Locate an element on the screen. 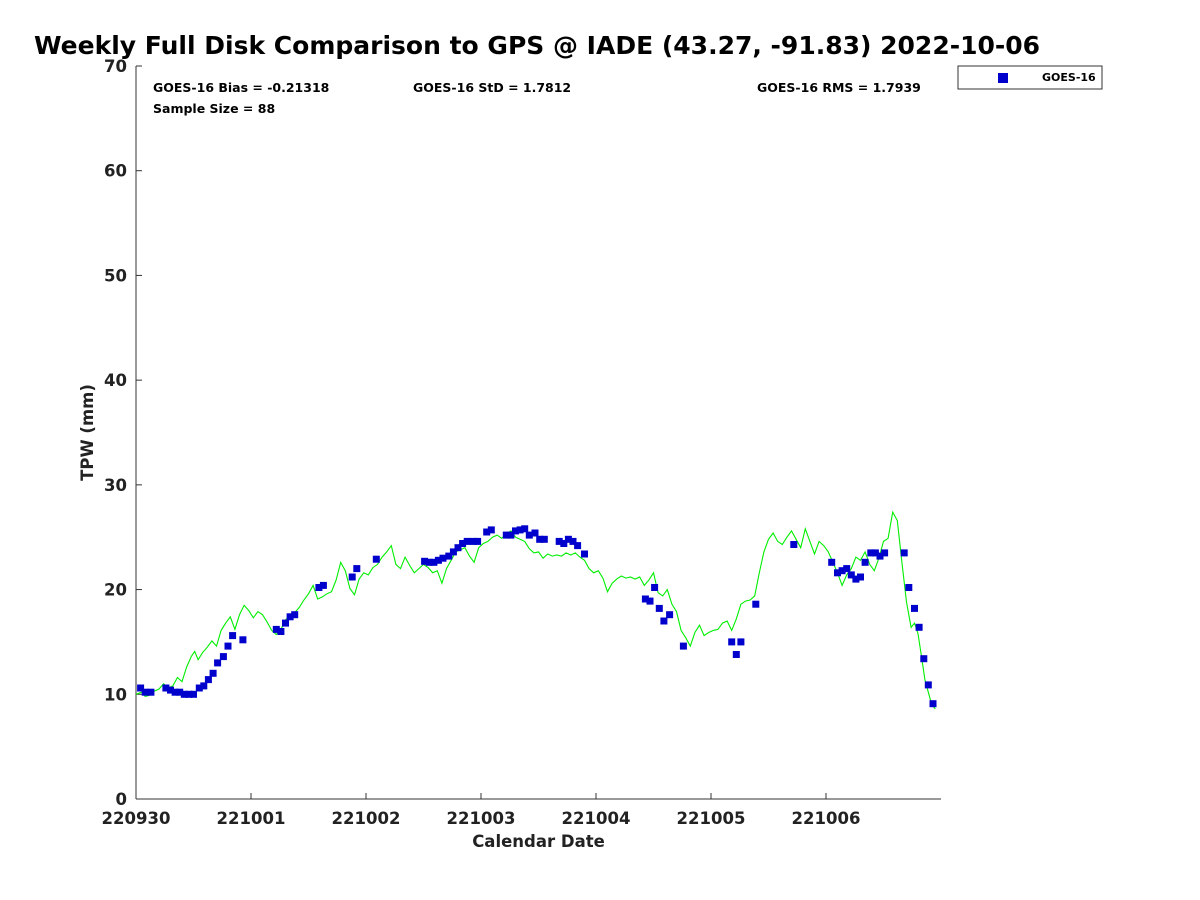 This screenshot has height=900, width=1200. stat-rms: GOES-16 RMS = 1.7939 is located at coordinates (839, 87).